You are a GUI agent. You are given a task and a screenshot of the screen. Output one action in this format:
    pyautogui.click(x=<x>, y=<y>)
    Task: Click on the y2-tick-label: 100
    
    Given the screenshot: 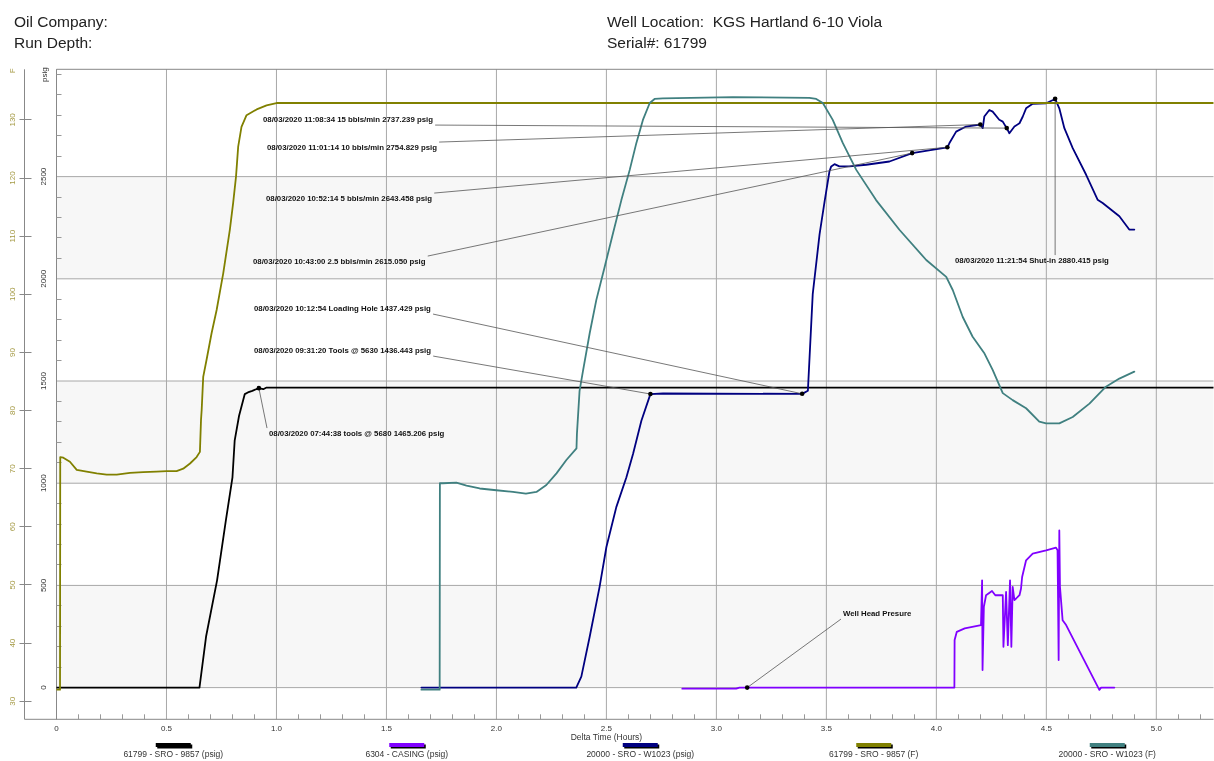 What is the action you would take?
    pyautogui.click(x=13, y=294)
    